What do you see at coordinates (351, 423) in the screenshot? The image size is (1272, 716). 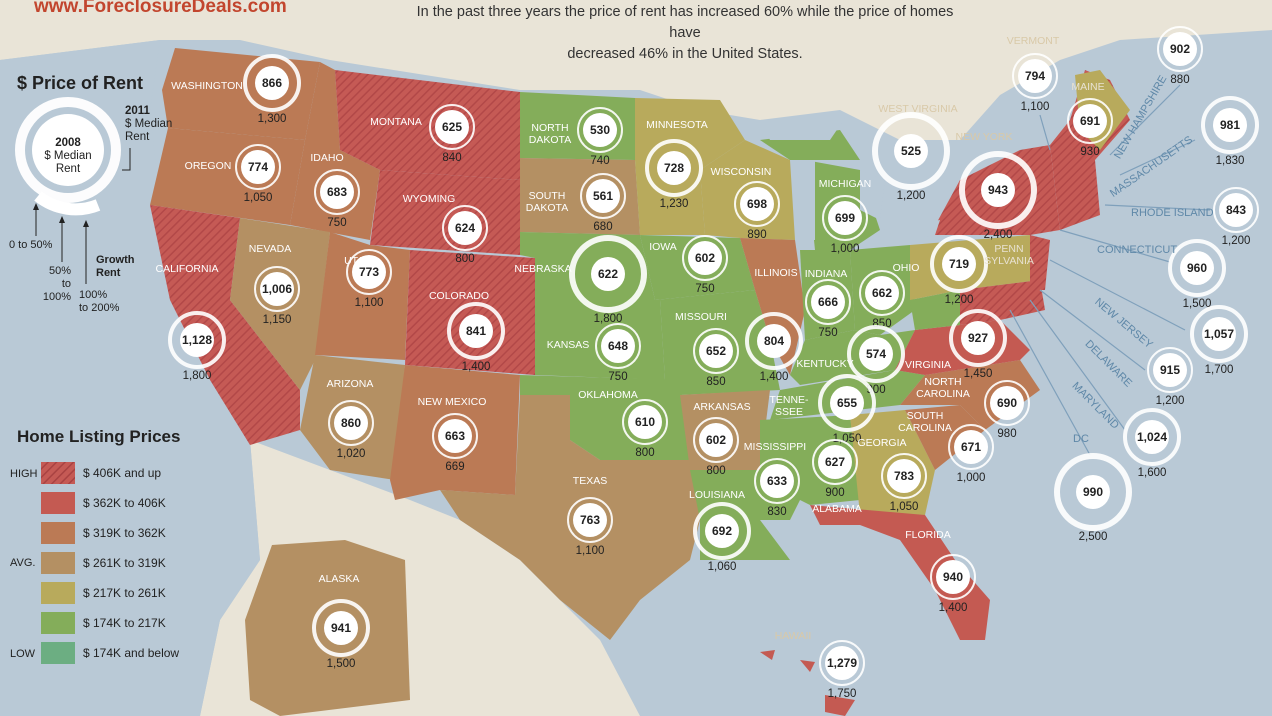 I see `rent-2008-value: 860` at bounding box center [351, 423].